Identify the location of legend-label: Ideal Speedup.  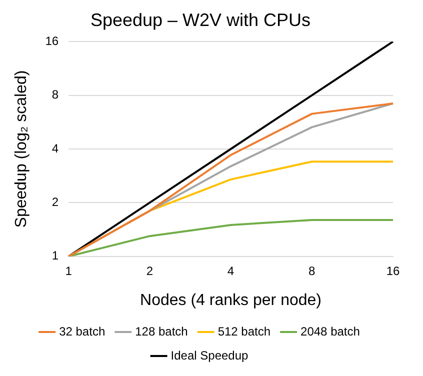
(209, 355).